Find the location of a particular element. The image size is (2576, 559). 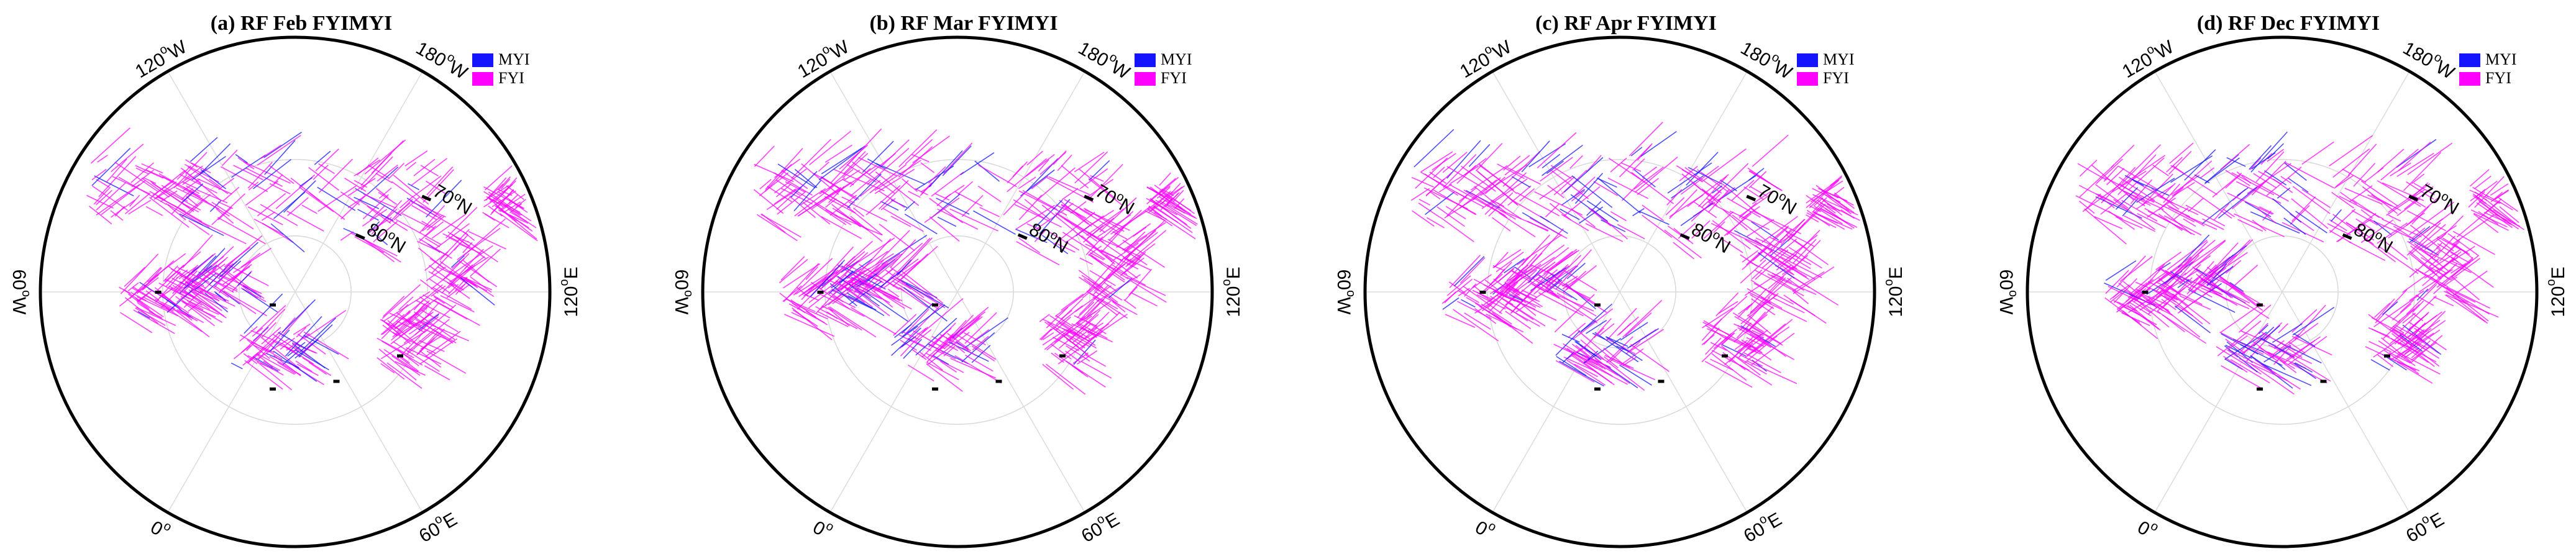

latitude-label: 70oN is located at coordinates (1777, 199).